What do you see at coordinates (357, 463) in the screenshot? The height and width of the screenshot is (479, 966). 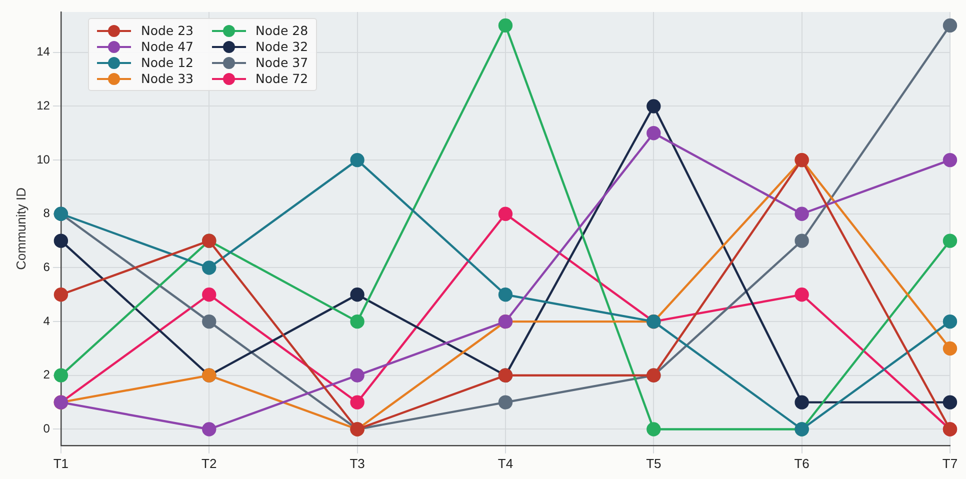 I see `x-tick-label: T3` at bounding box center [357, 463].